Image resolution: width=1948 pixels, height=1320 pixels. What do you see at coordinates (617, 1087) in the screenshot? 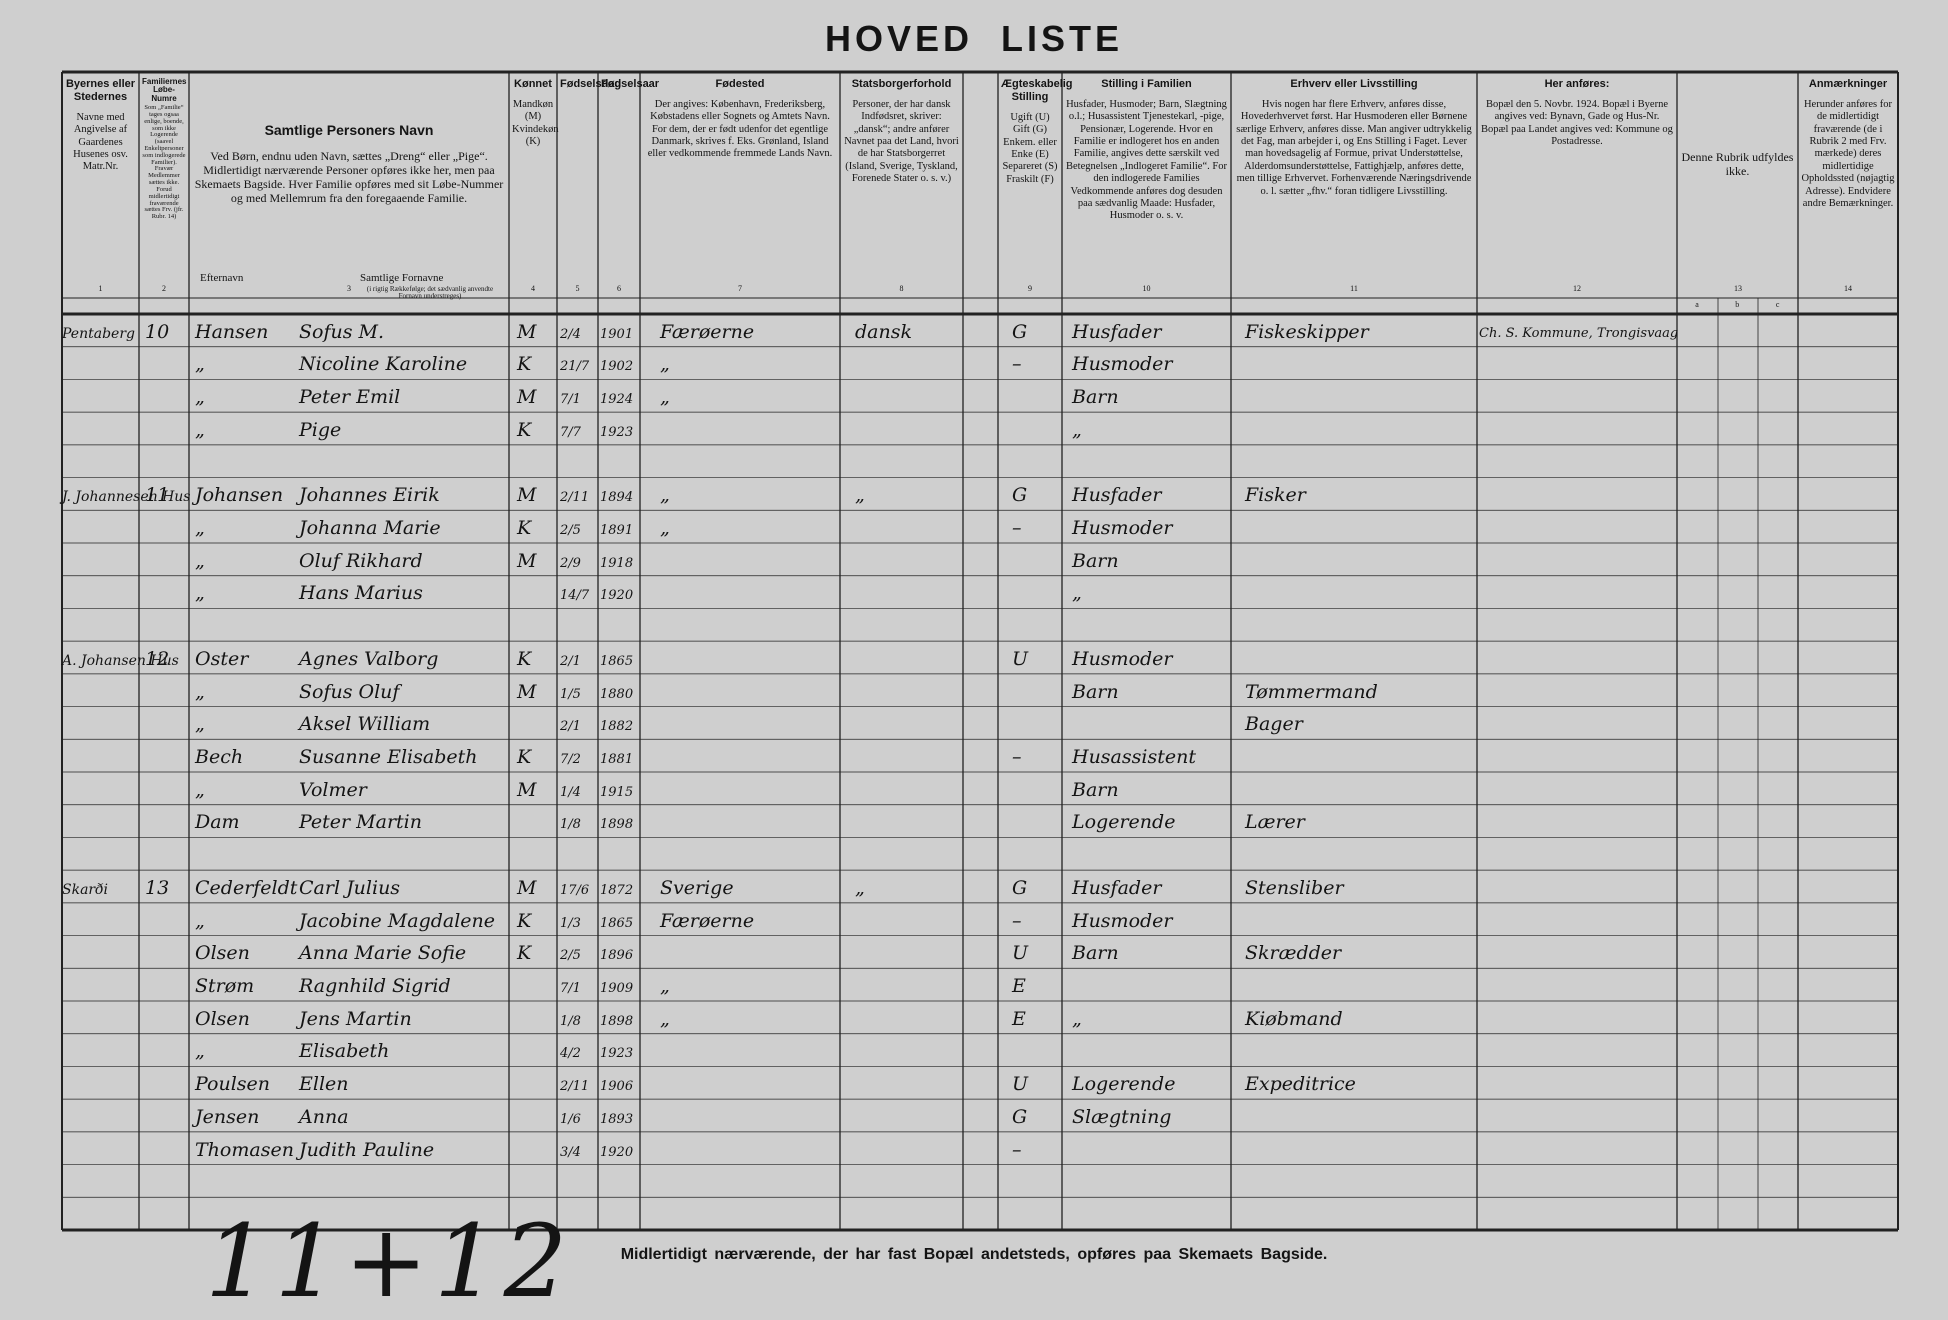
I see `entry-year: 1906` at bounding box center [617, 1087].